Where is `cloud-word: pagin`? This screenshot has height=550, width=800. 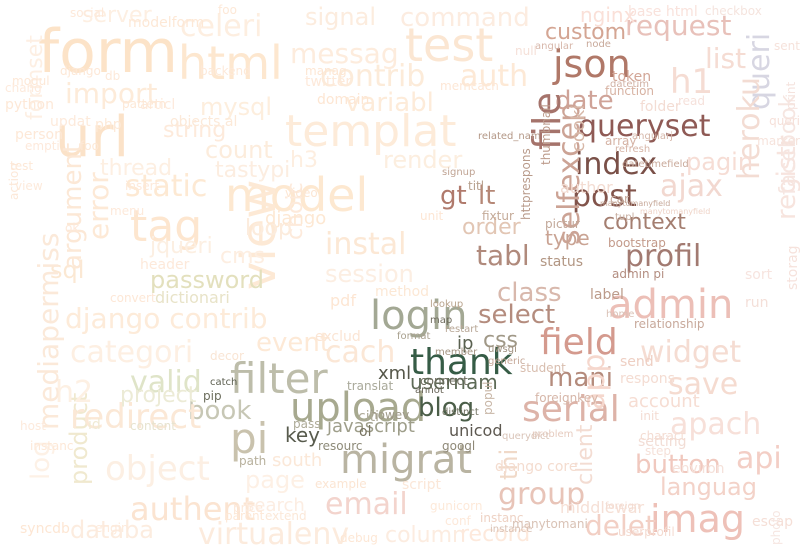 cloud-word: pagin is located at coordinates (720, 162).